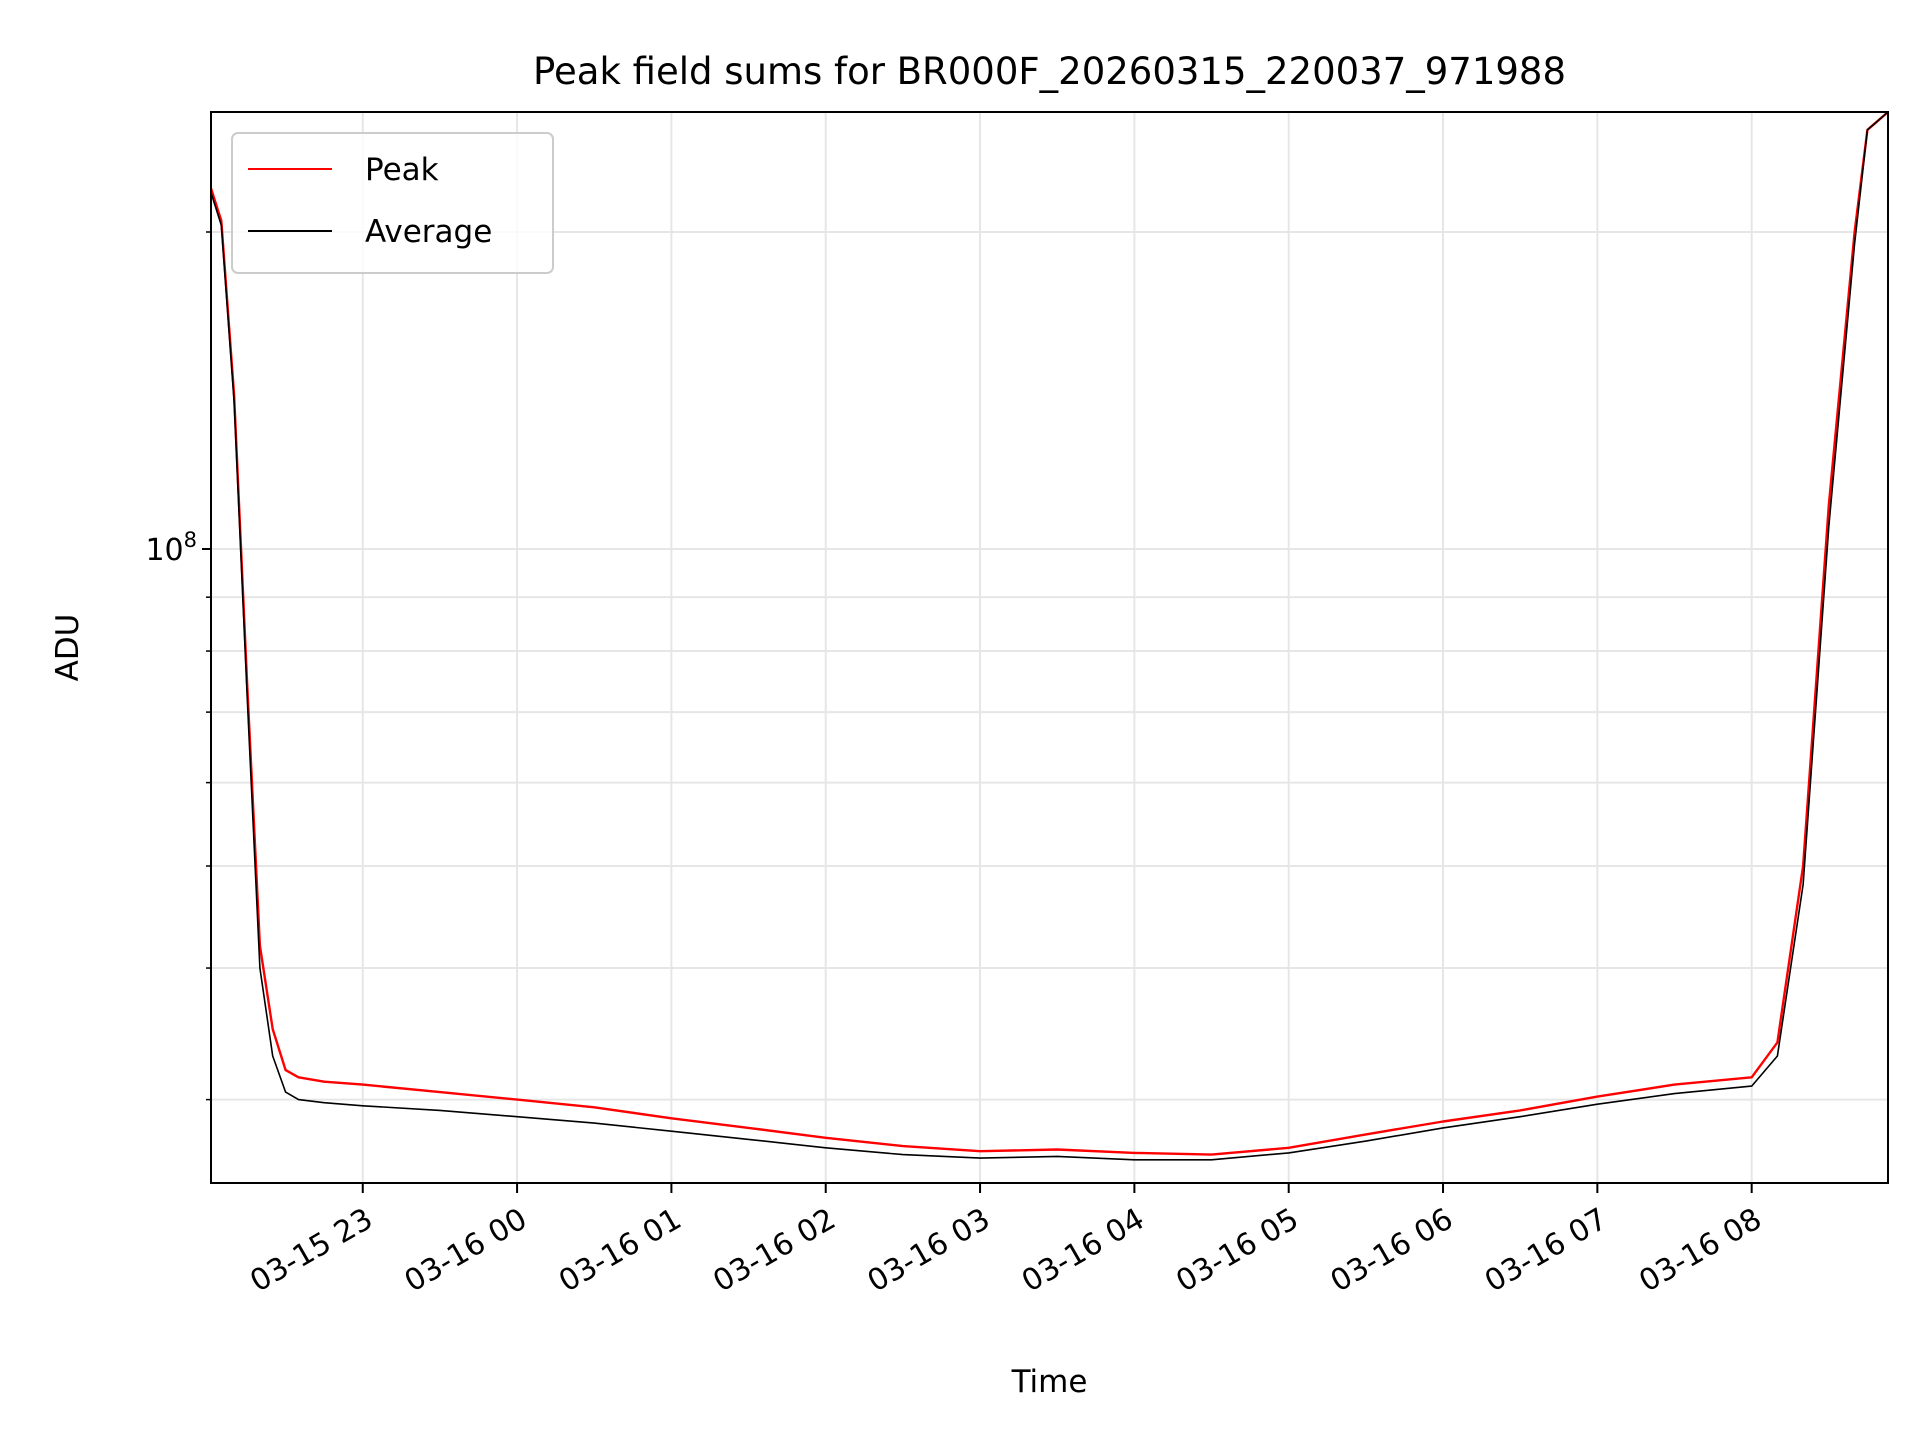 The image size is (1920, 1440). I want to click on y-axis-title: ADU, so click(68, 648).